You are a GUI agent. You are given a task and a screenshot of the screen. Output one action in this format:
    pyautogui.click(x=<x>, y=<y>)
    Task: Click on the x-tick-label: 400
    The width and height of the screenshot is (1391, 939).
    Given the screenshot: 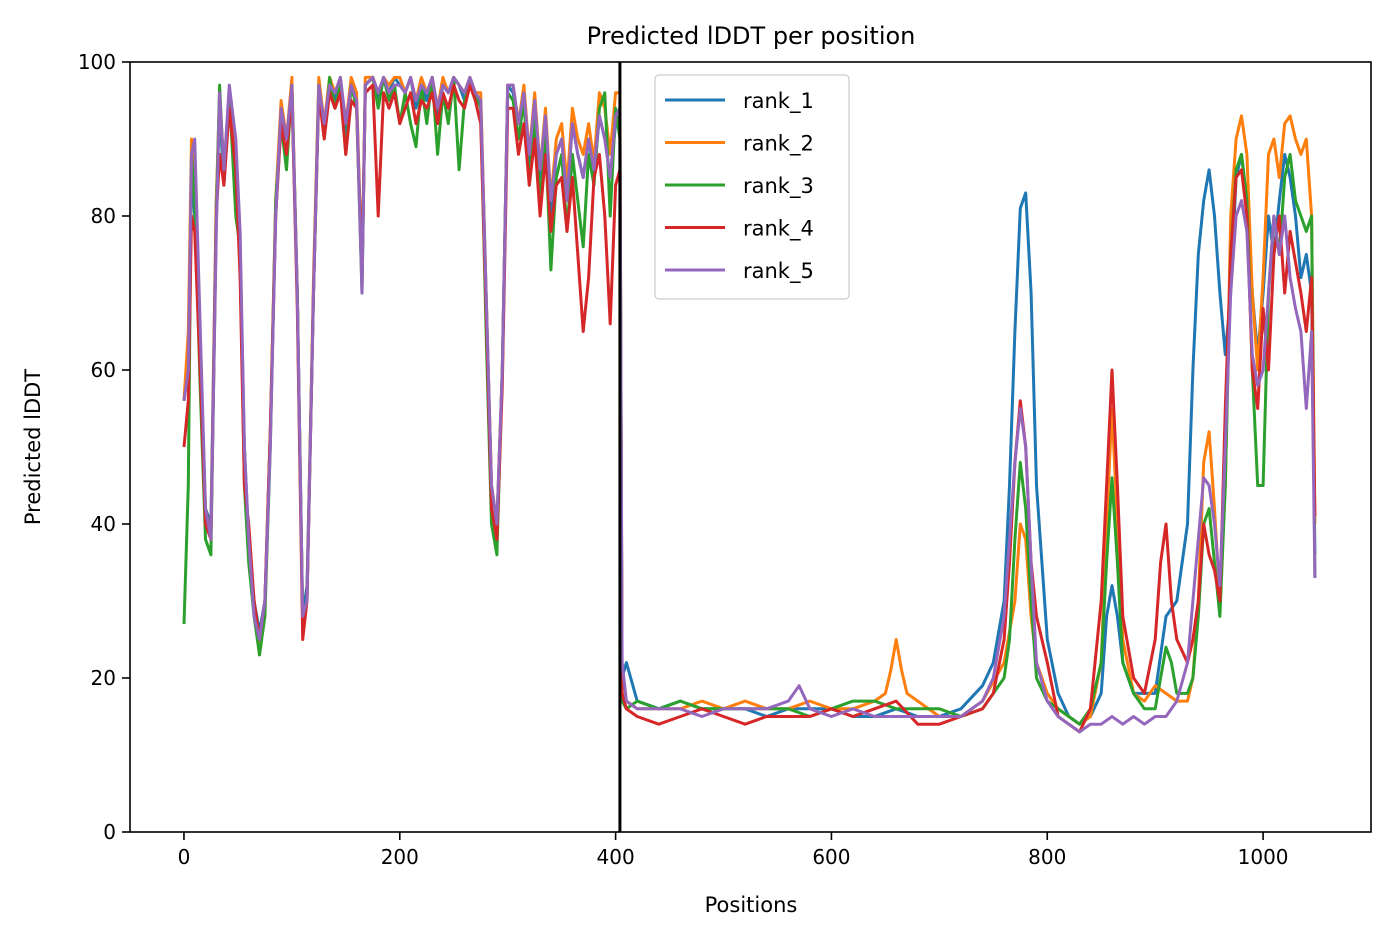 What is the action you would take?
    pyautogui.click(x=616, y=857)
    